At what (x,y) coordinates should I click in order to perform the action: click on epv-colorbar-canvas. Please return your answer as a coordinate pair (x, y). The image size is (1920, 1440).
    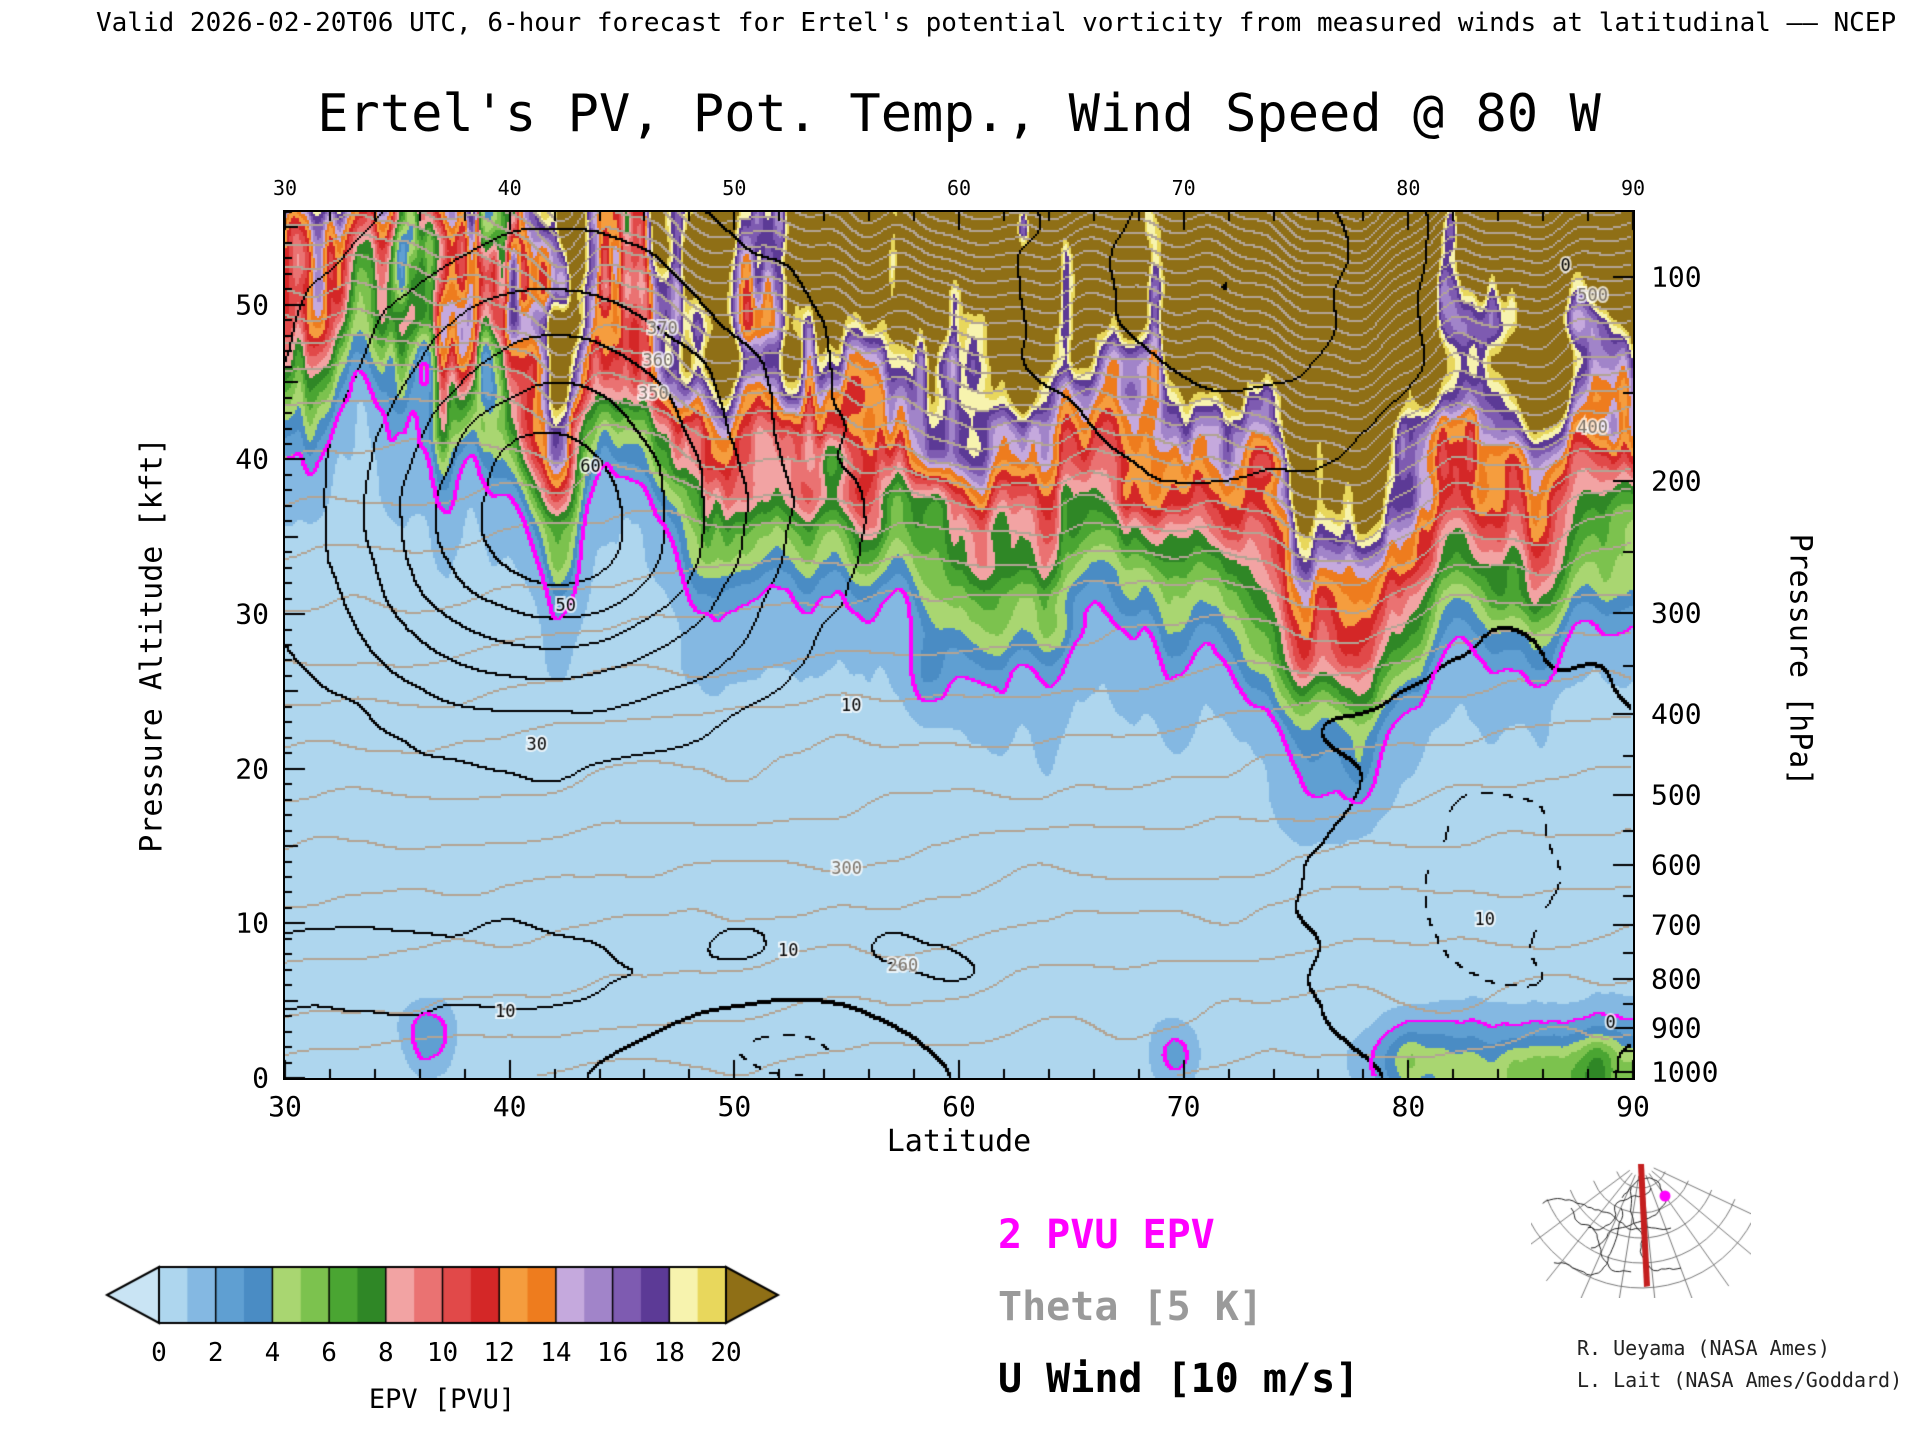
    Looking at the image, I should click on (442, 1295).